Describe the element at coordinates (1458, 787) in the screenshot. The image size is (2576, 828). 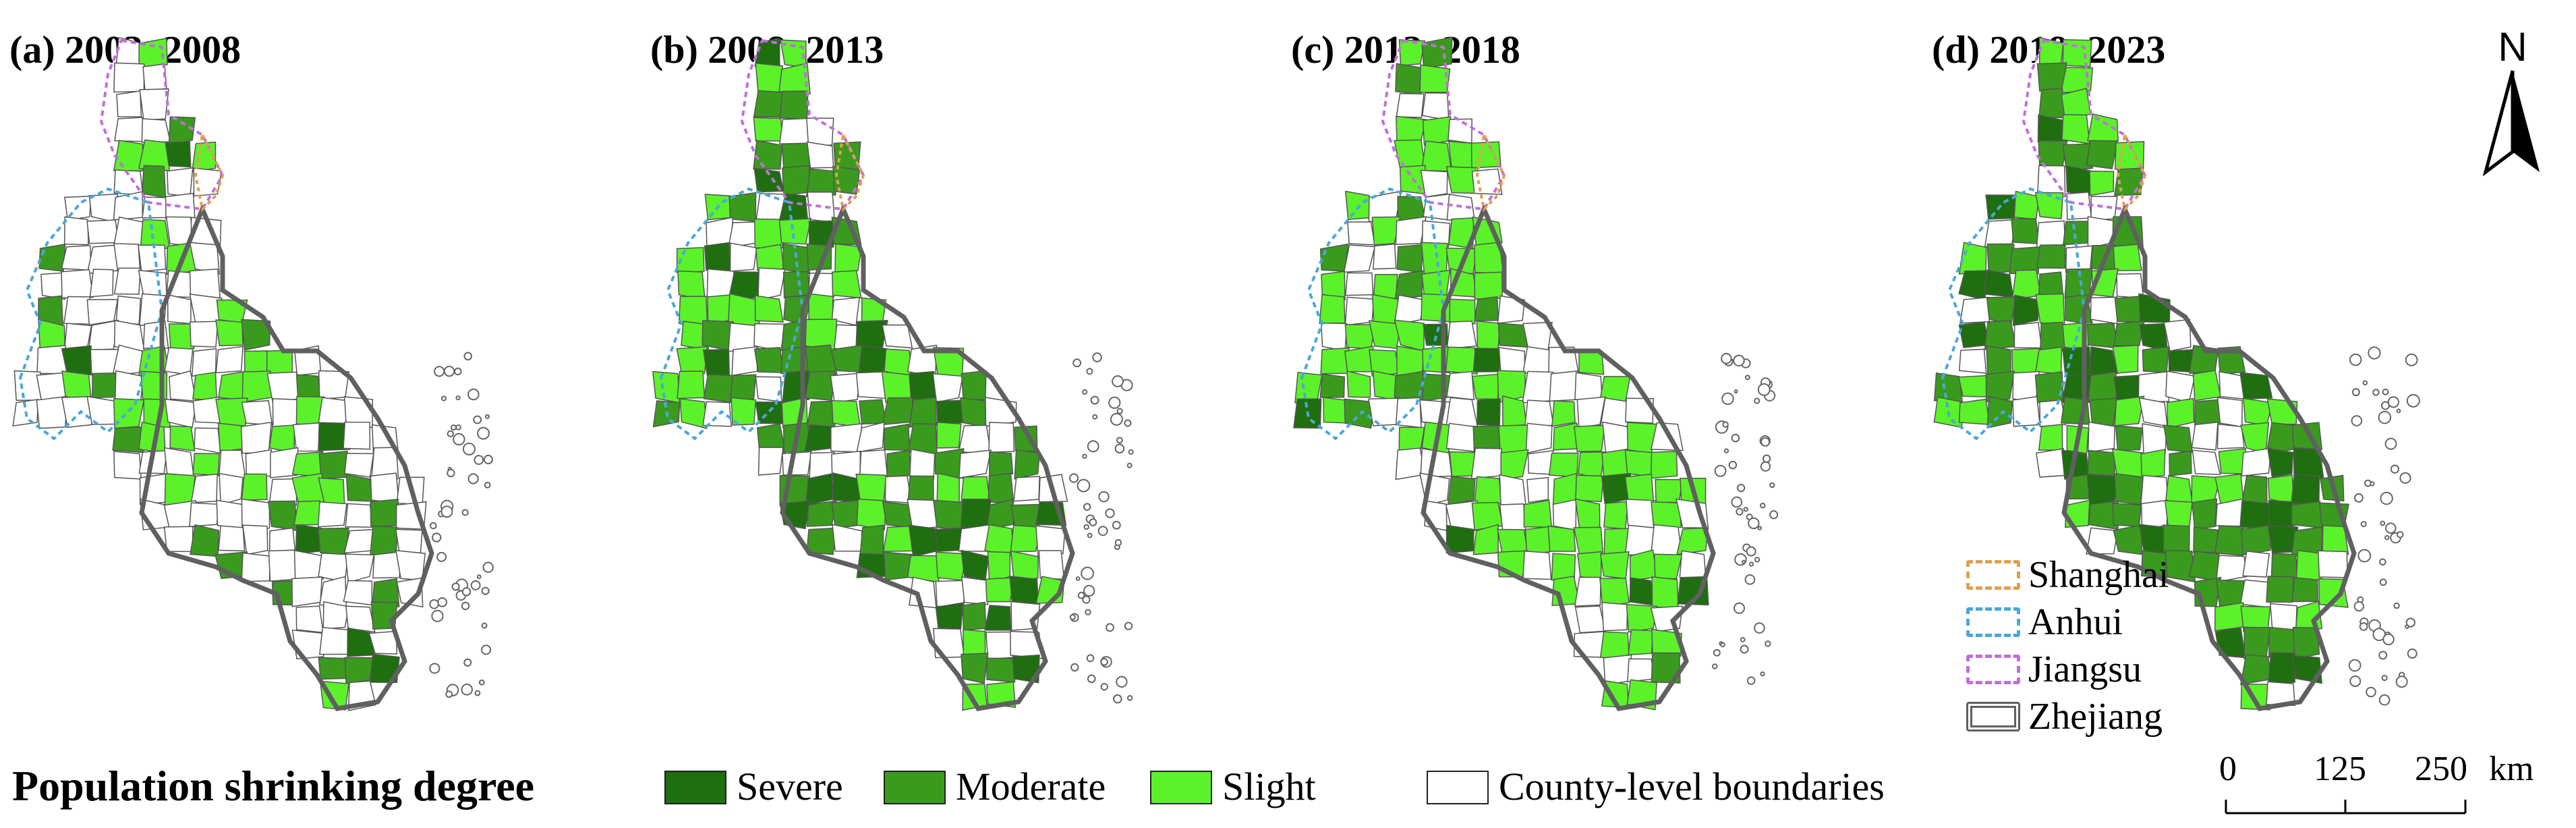
I see `legend-swatch-county` at that location.